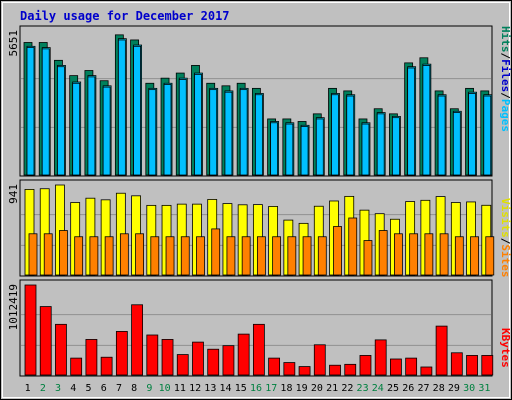 Image resolution: width=512 pixels, height=400 pixels. Describe the element at coordinates (423, 388) in the screenshot. I see `day-label: 27` at that location.